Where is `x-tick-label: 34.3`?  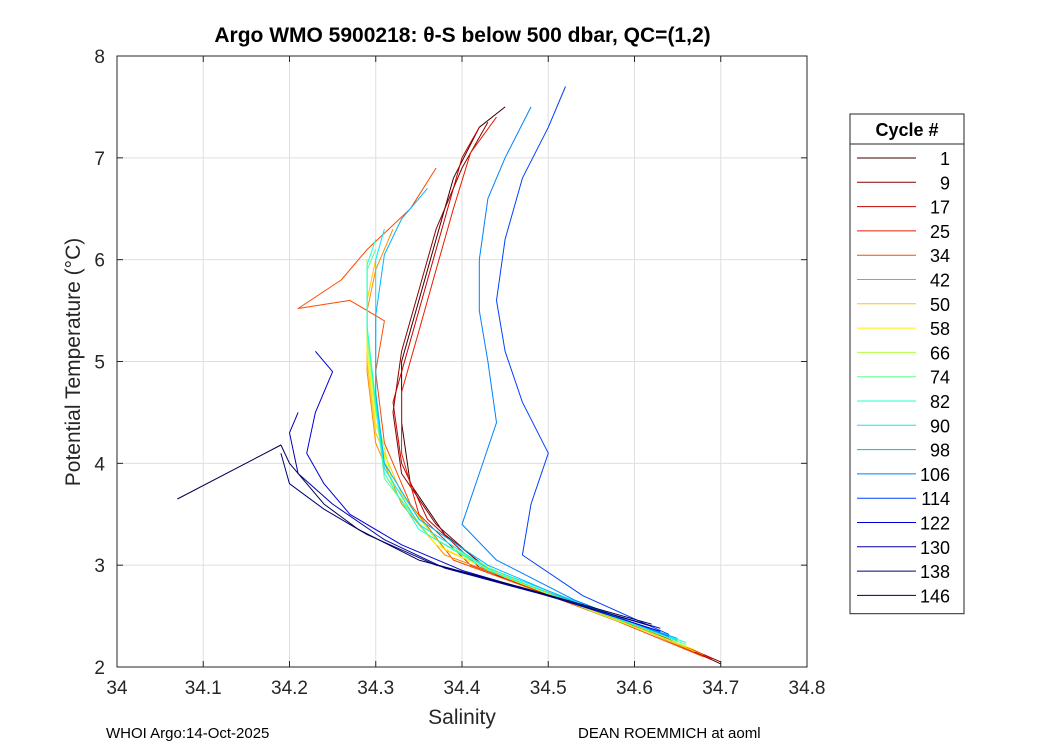
x-tick-label: 34.3 is located at coordinates (375, 688).